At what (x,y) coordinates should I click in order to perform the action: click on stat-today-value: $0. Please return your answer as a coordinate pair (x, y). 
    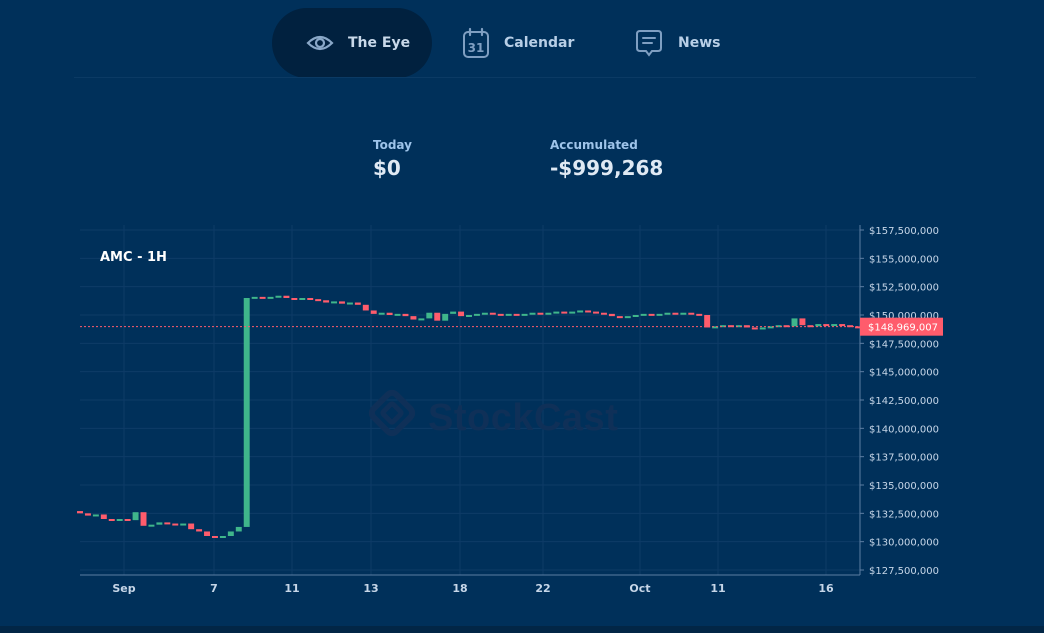
    Looking at the image, I should click on (387, 168).